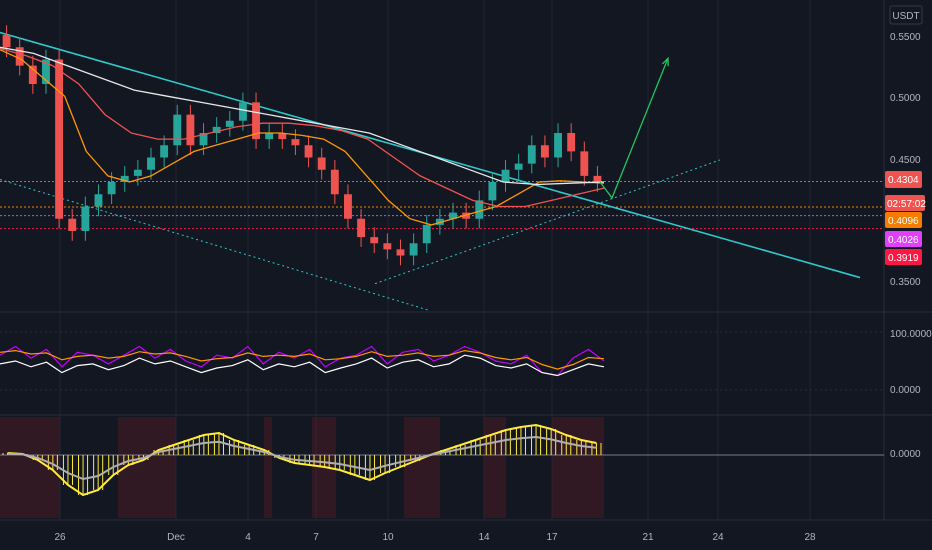 This screenshot has width=932, height=550. I want to click on price-badge-ma-fast, so click(903, 220).